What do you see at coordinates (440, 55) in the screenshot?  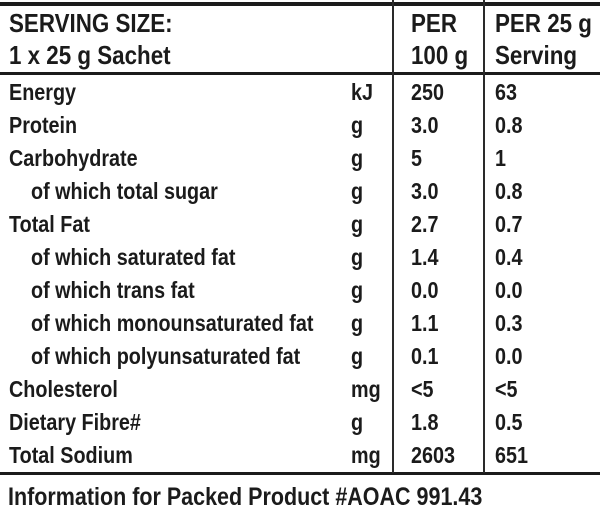 I see `per-100g-line2: 100 g` at bounding box center [440, 55].